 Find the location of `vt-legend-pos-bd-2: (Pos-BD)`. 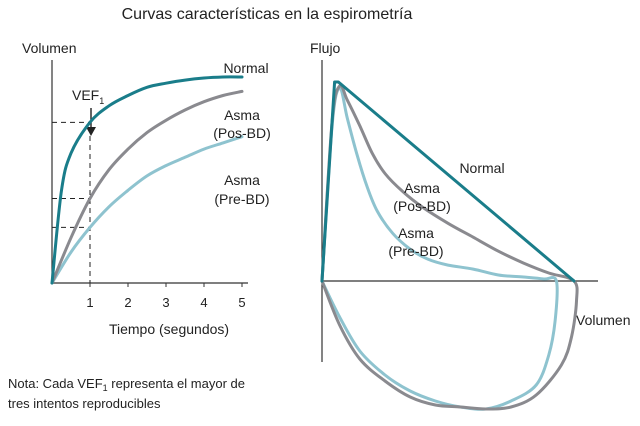

vt-legend-pos-bd-2: (Pos-BD) is located at coordinates (242, 133).